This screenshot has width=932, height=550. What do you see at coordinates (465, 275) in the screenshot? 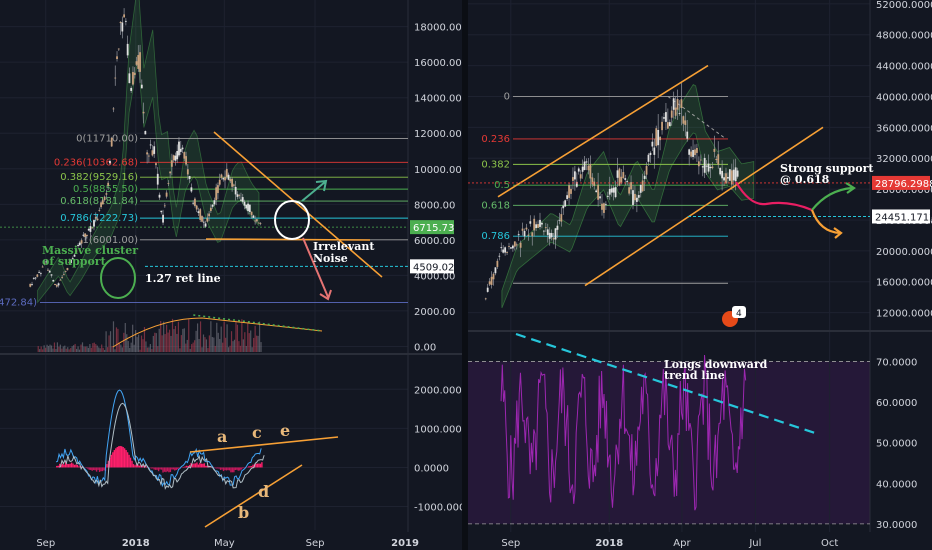
I see `panel-divider` at bounding box center [465, 275].